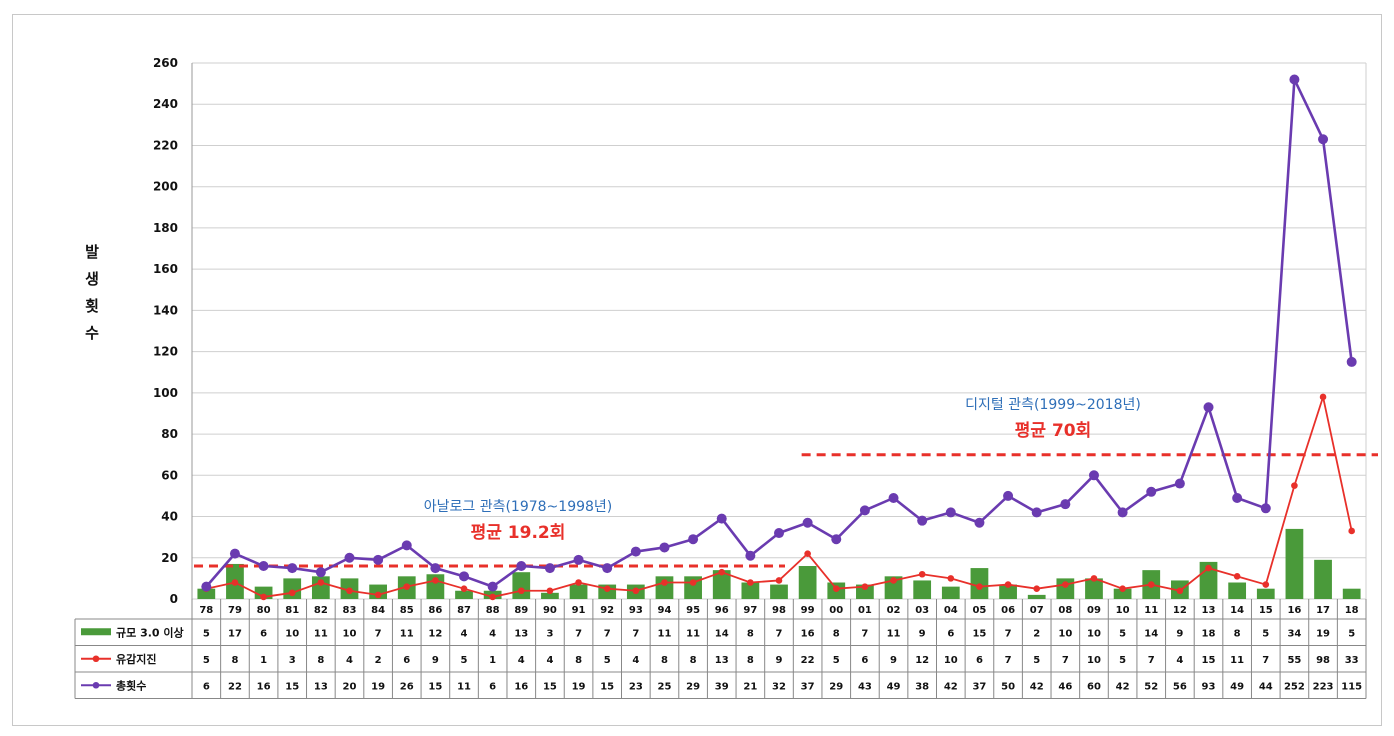  I want to click on category-label: 10, so click(1123, 610).